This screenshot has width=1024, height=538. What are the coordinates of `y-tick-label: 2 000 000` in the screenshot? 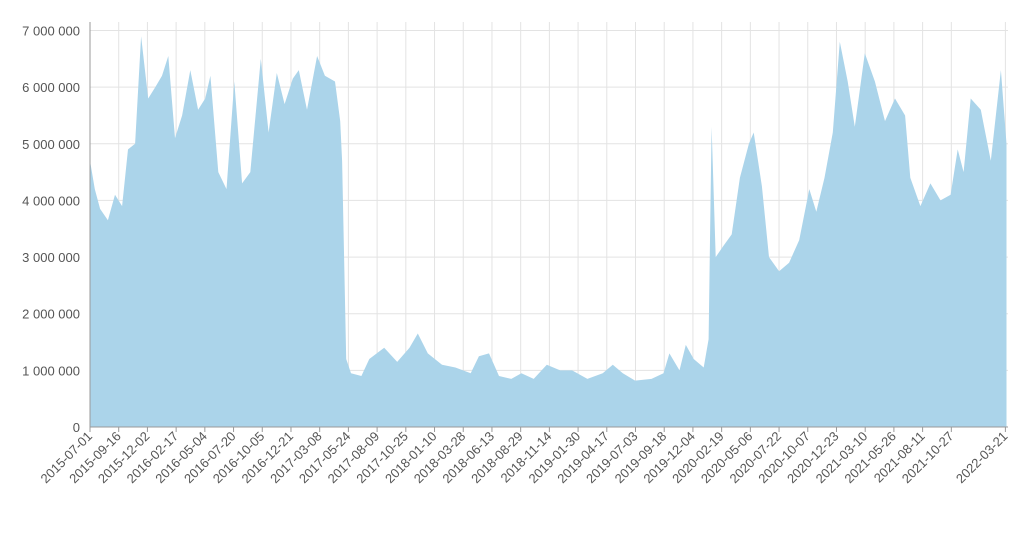 It's located at (51, 314).